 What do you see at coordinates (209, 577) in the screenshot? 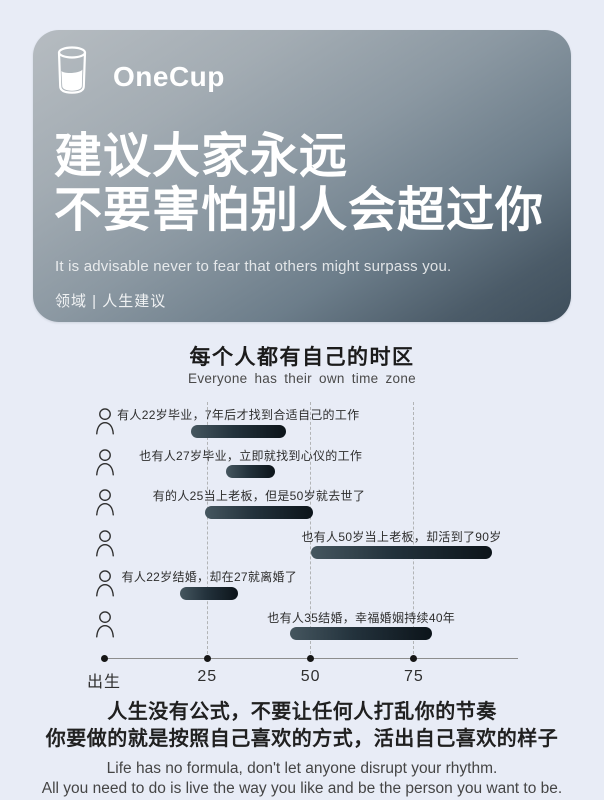
I see `row-label: 有人22岁结婚，却在27就离婚了` at bounding box center [209, 577].